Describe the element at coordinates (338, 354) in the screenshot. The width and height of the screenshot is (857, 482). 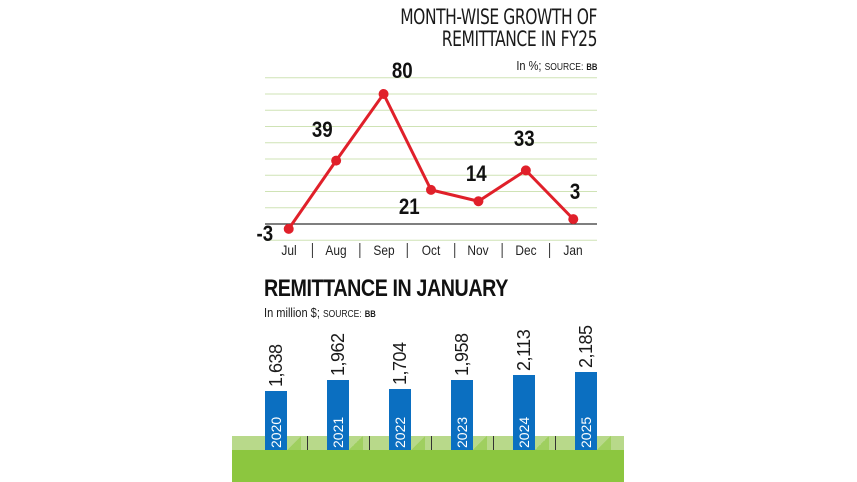
I see `bar-value-label: 1,962` at that location.